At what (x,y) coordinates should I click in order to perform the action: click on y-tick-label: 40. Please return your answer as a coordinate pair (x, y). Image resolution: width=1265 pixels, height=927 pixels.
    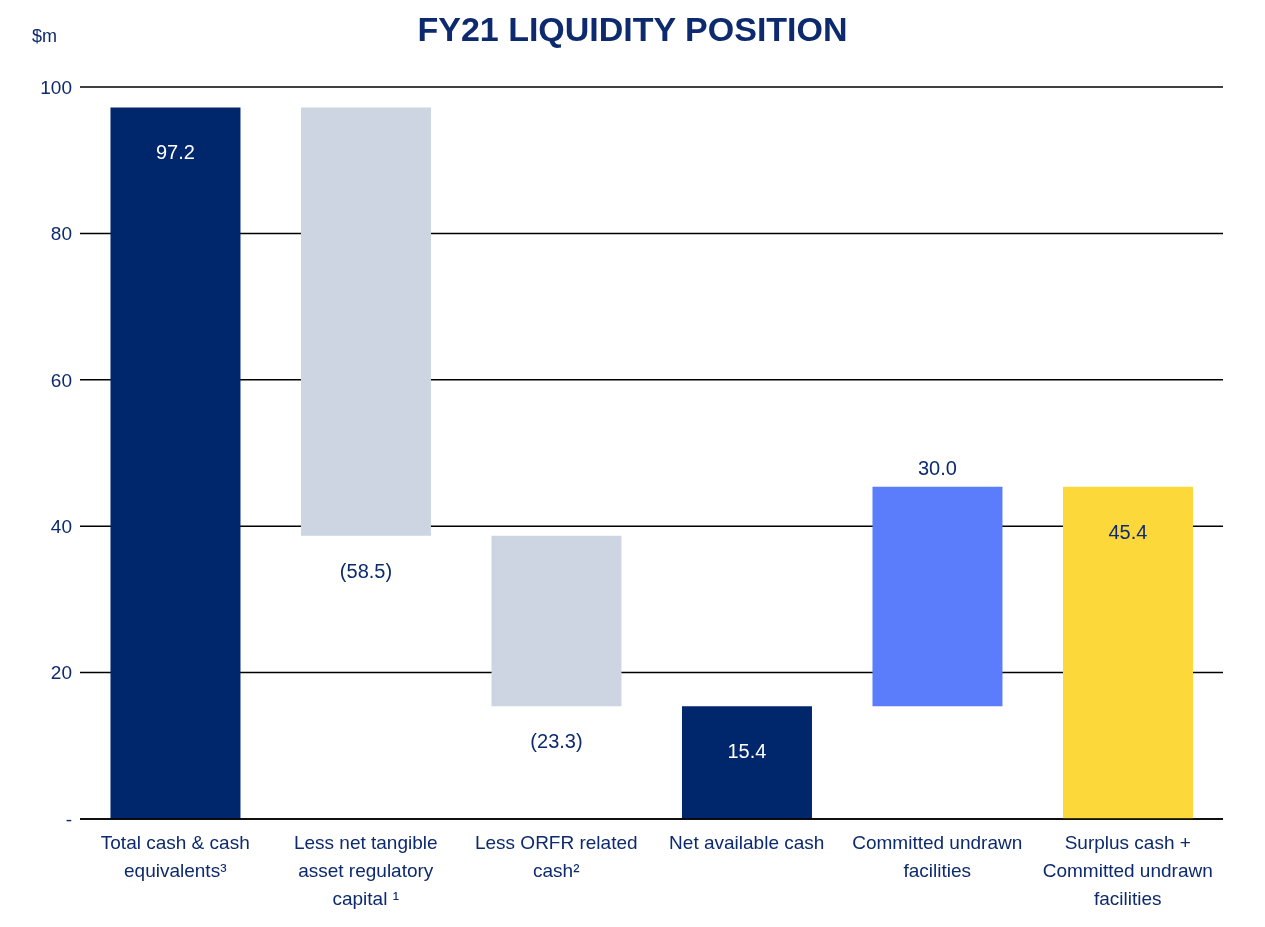
    Looking at the image, I should click on (61, 526).